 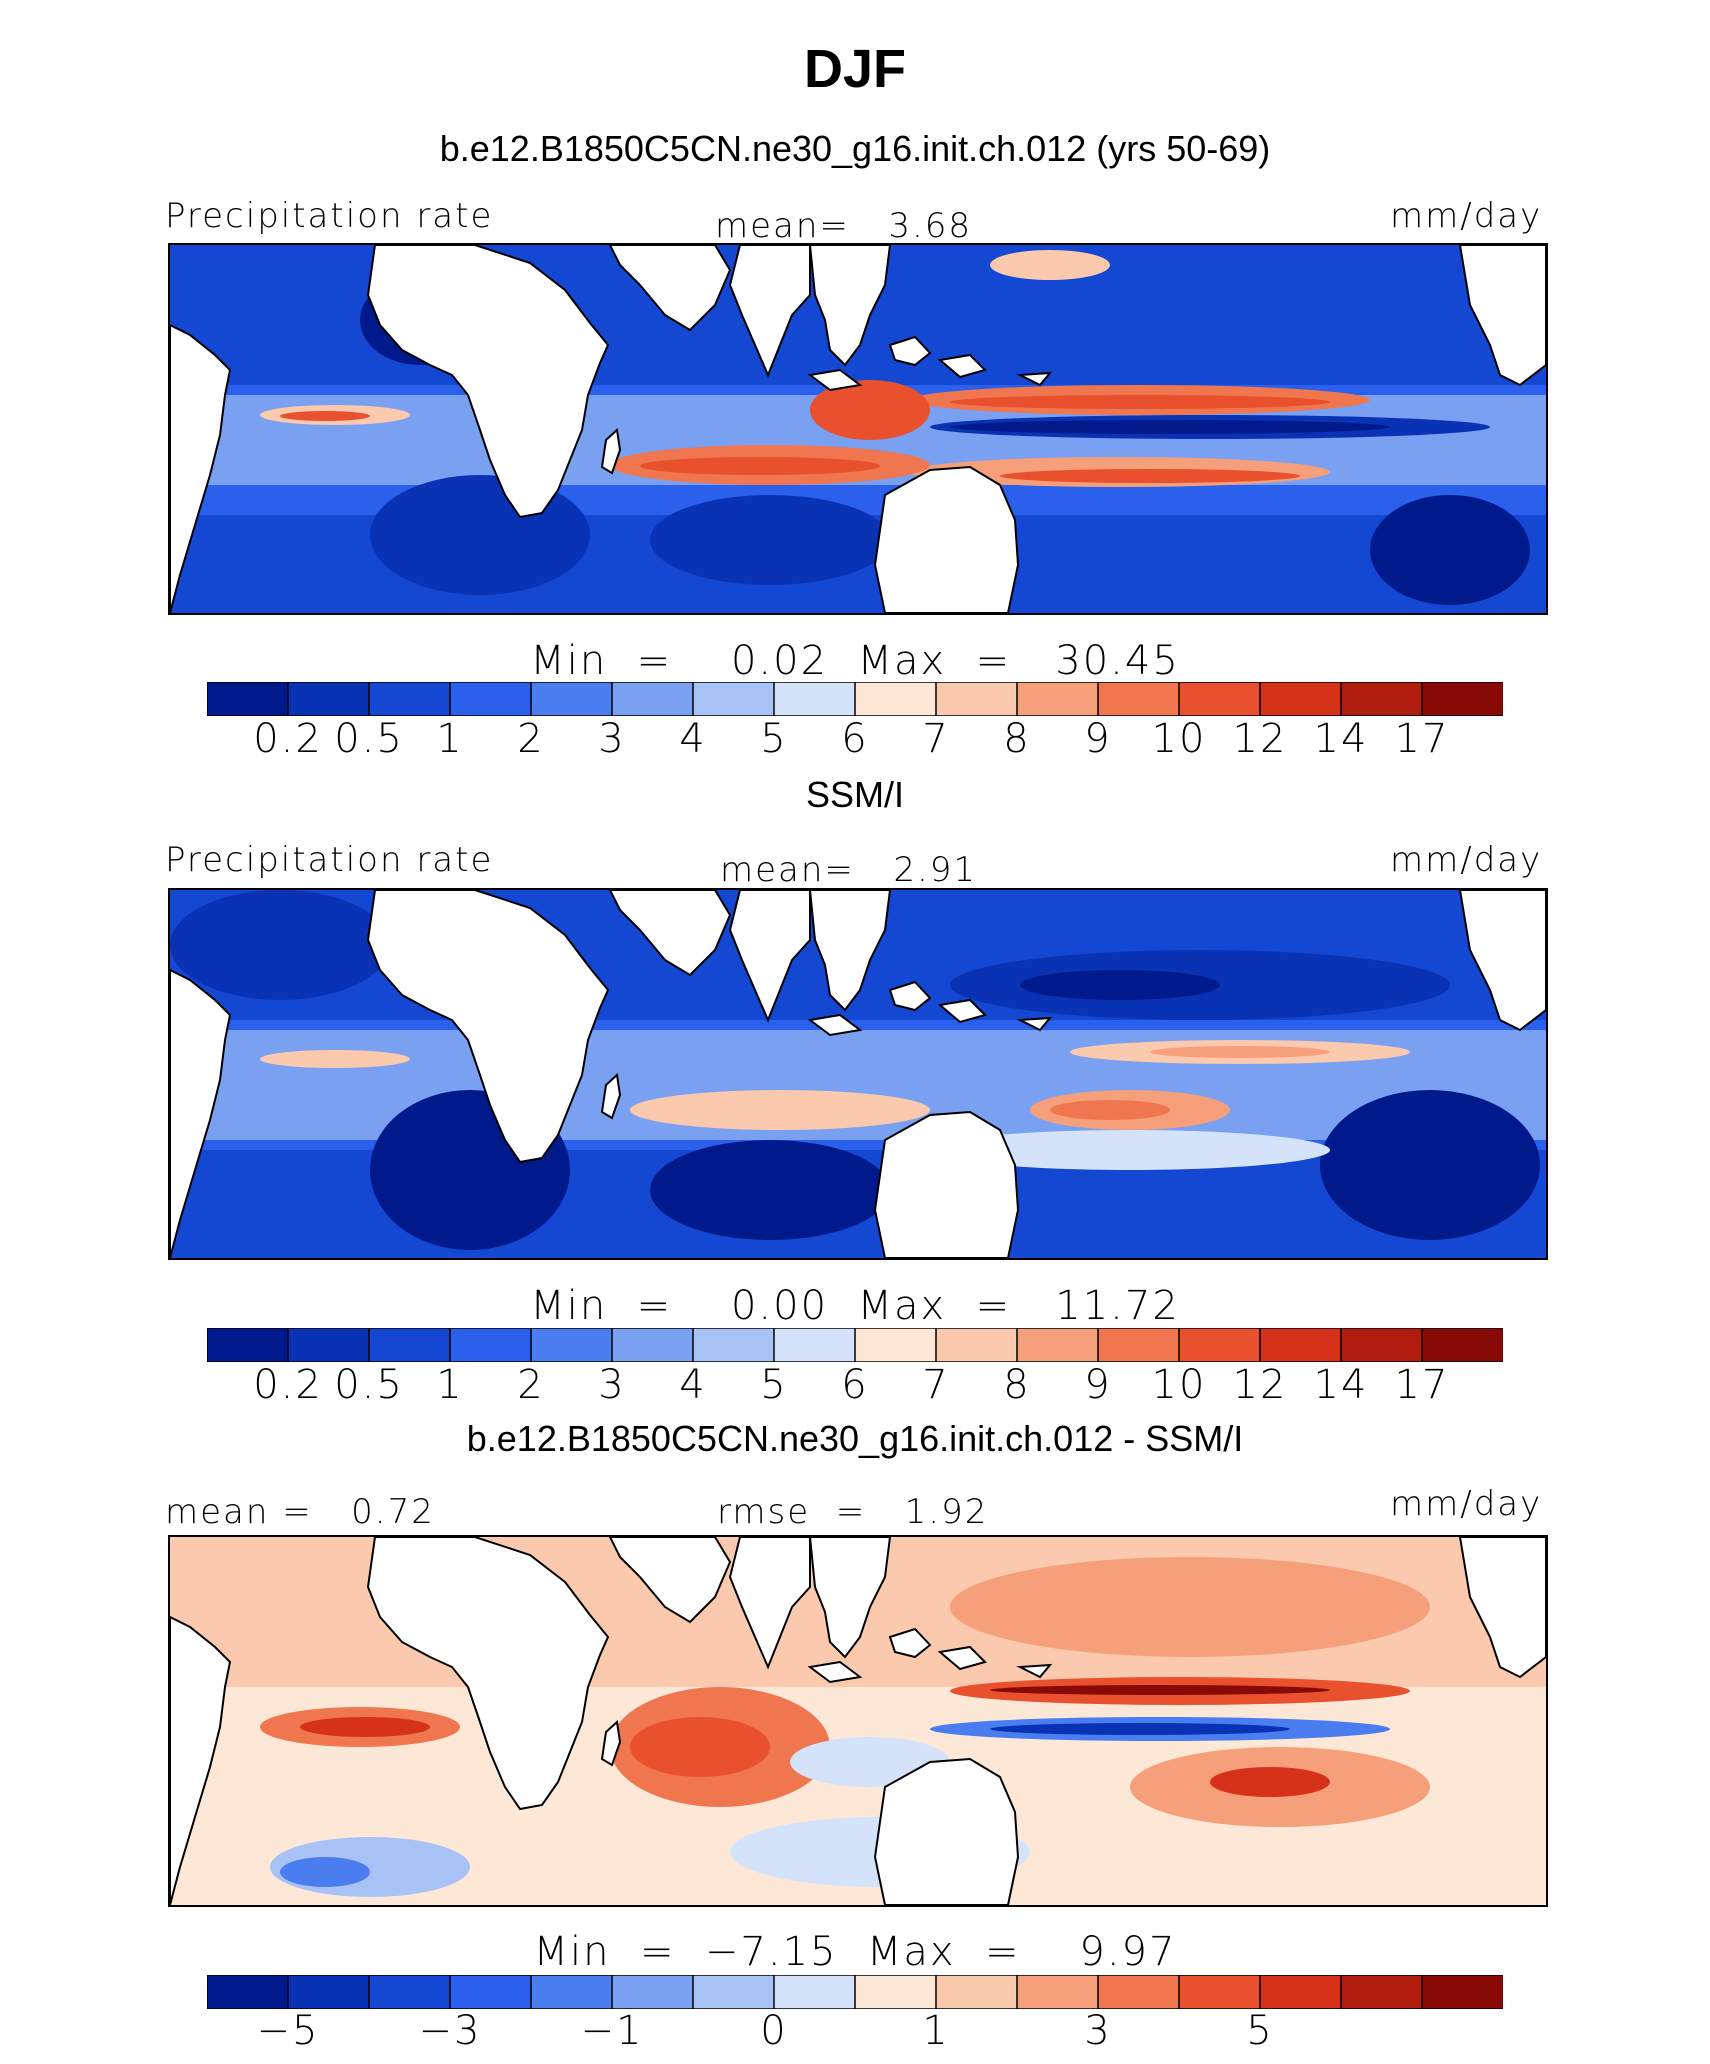 What do you see at coordinates (936, 739) in the screenshot?
I see `colorbar-tick-label: 7` at bounding box center [936, 739].